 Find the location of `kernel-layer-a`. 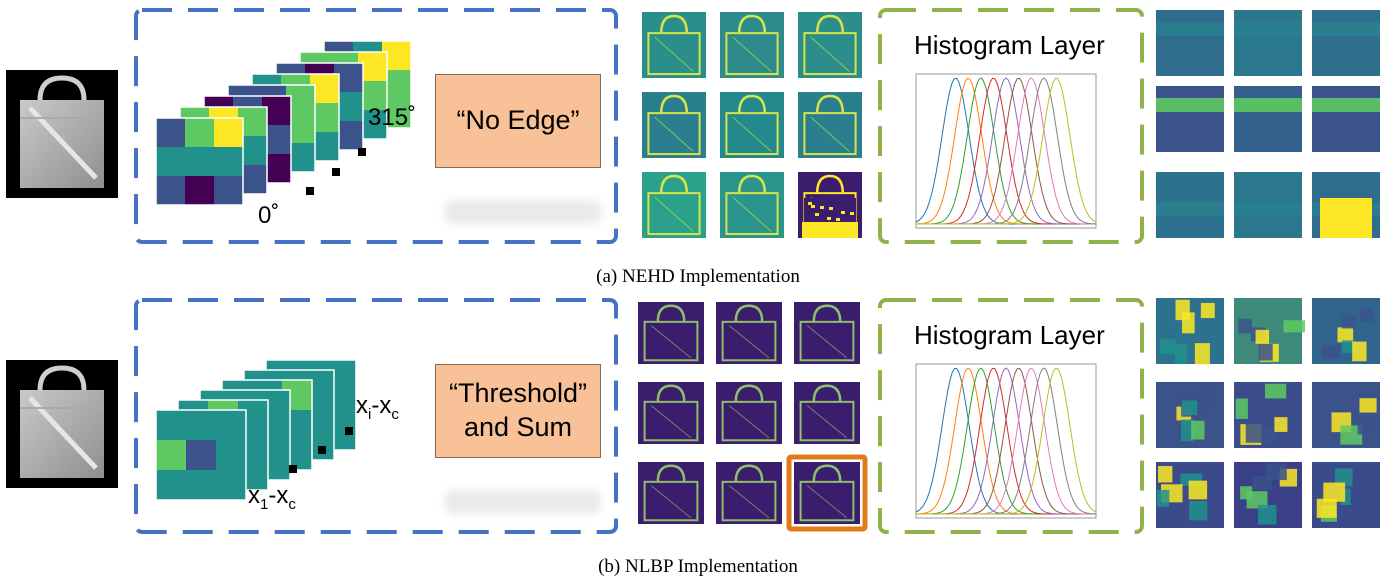

kernel-layer-a is located at coordinates (199, 161).